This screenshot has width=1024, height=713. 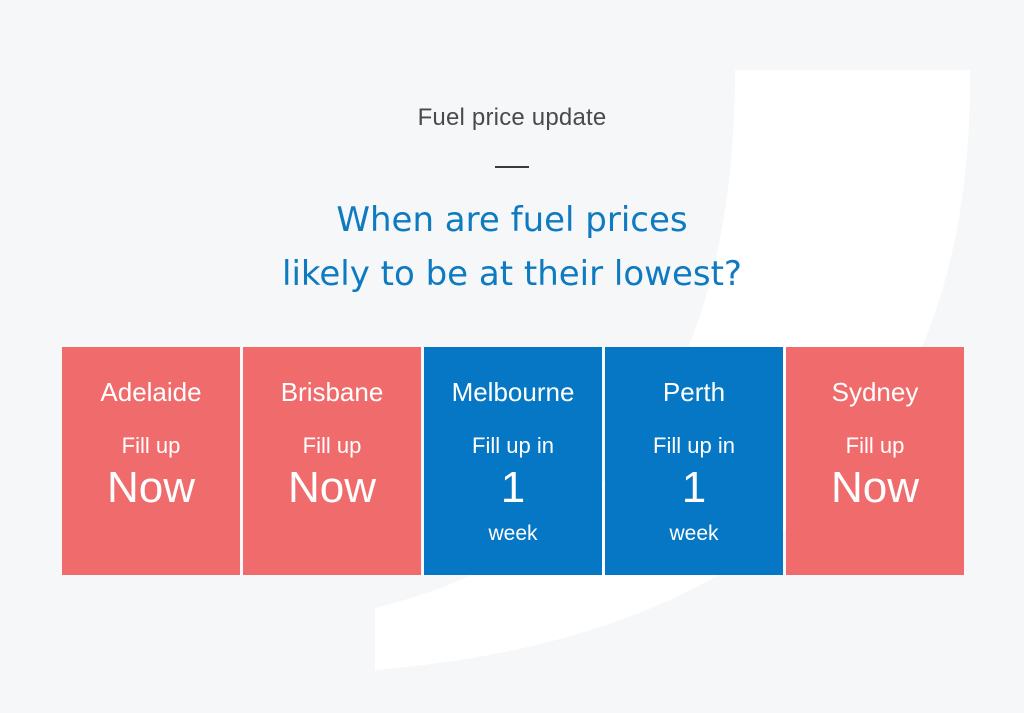 What do you see at coordinates (694, 461) in the screenshot?
I see `city-card-perth: Perth Fill up in 1 week` at bounding box center [694, 461].